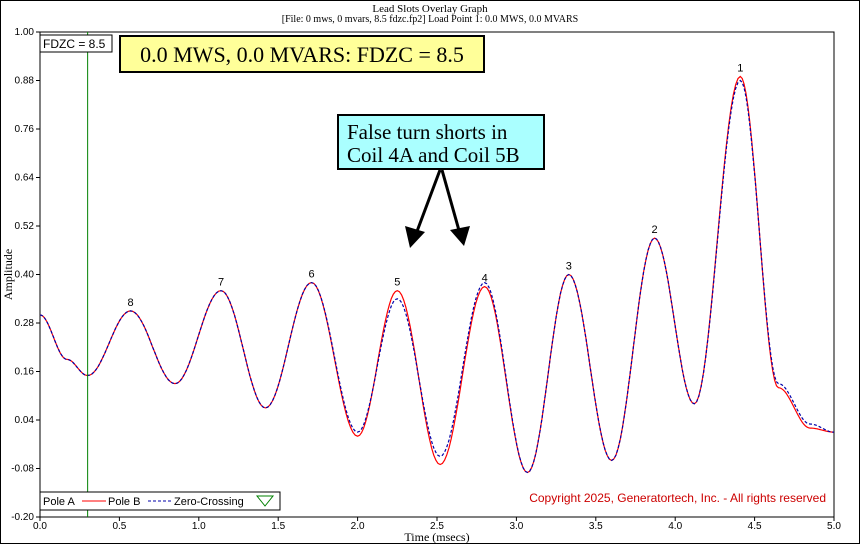  Describe the element at coordinates (25, 226) in the screenshot. I see `y-tick-label: 0.52` at that location.